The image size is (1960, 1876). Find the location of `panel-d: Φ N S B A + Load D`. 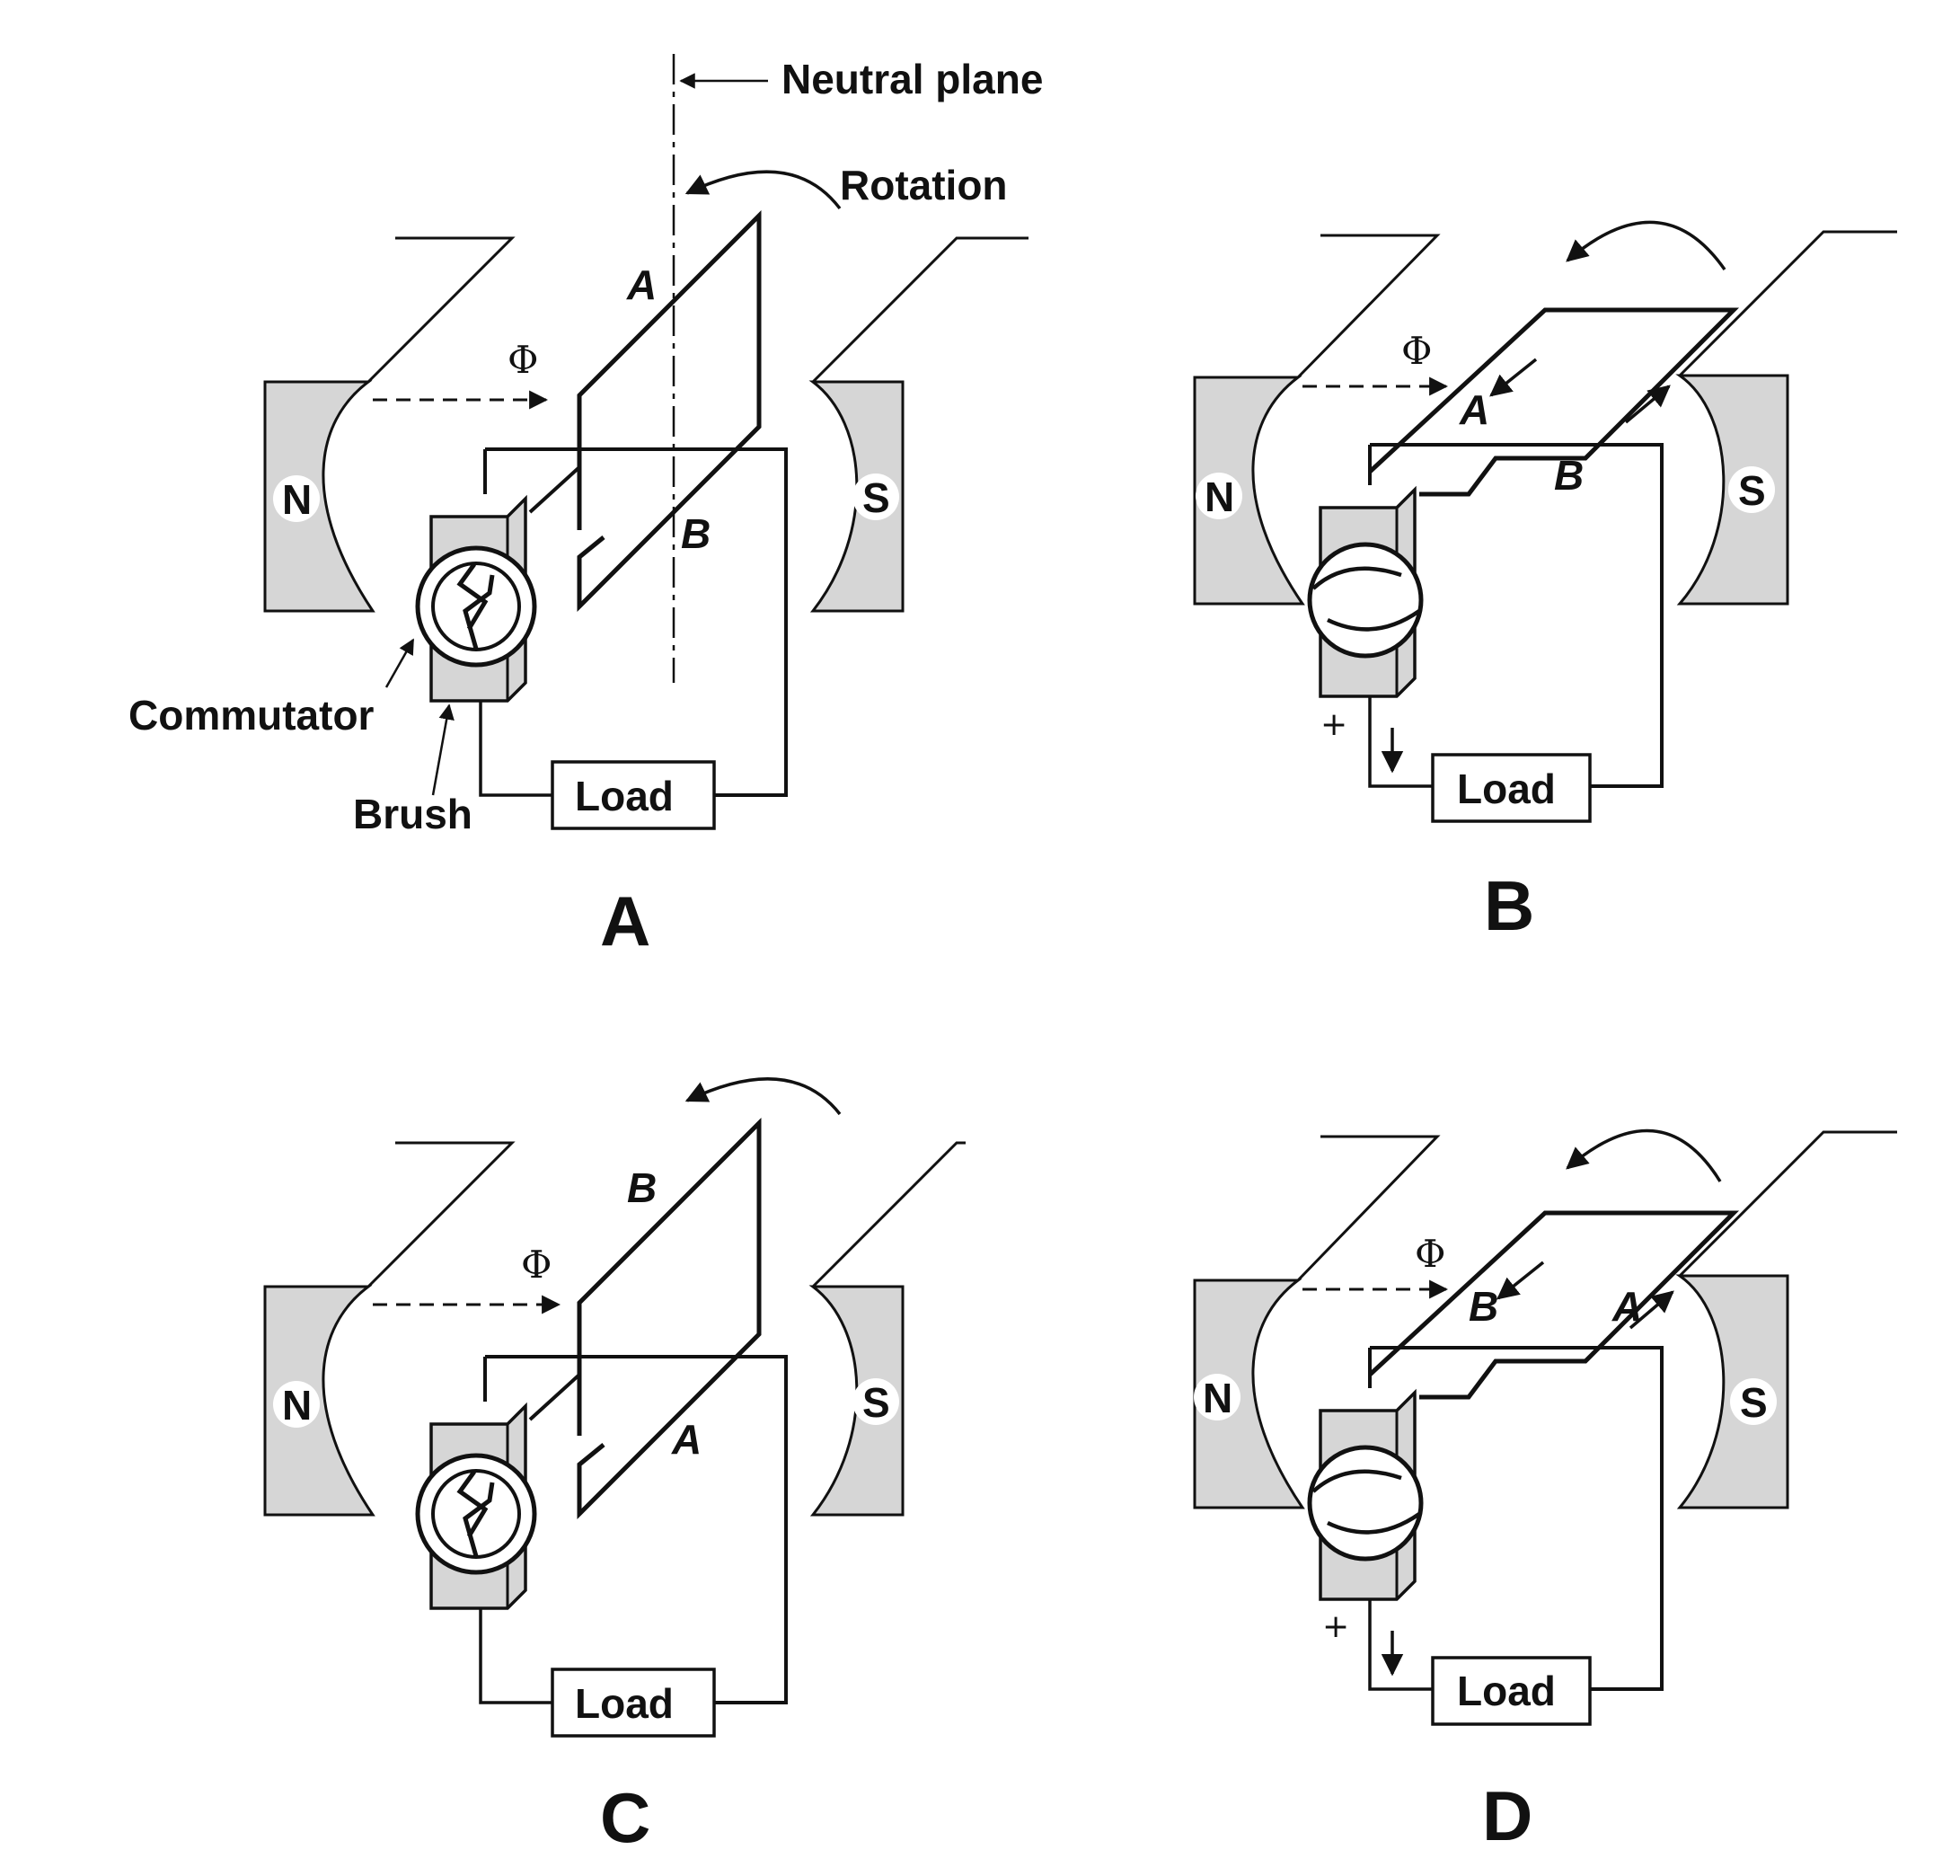

panel-d: Φ N S B A + Load D is located at coordinates (1545, 1492).